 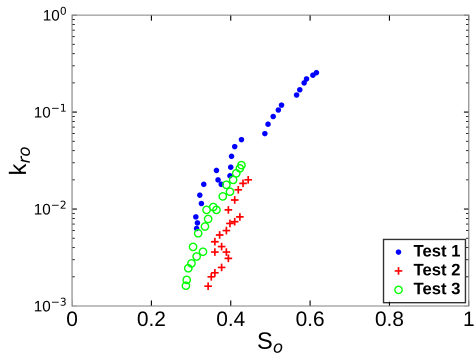 What do you see at coordinates (55, 13) in the screenshot?
I see `y-tick-label: 10$^{0}$` at bounding box center [55, 13].